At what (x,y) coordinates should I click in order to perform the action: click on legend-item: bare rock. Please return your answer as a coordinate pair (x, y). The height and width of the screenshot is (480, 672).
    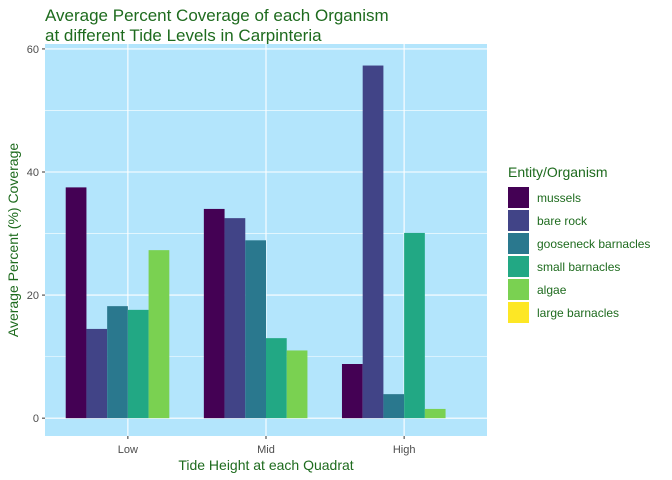
    Looking at the image, I should click on (579, 220).